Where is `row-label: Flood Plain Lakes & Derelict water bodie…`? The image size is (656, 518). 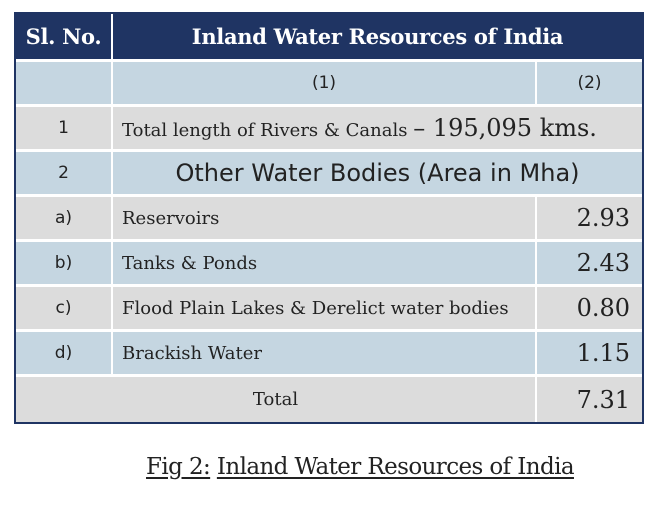
row-label: Flood Plain Lakes & Derelict water bodie… is located at coordinates (325, 309).